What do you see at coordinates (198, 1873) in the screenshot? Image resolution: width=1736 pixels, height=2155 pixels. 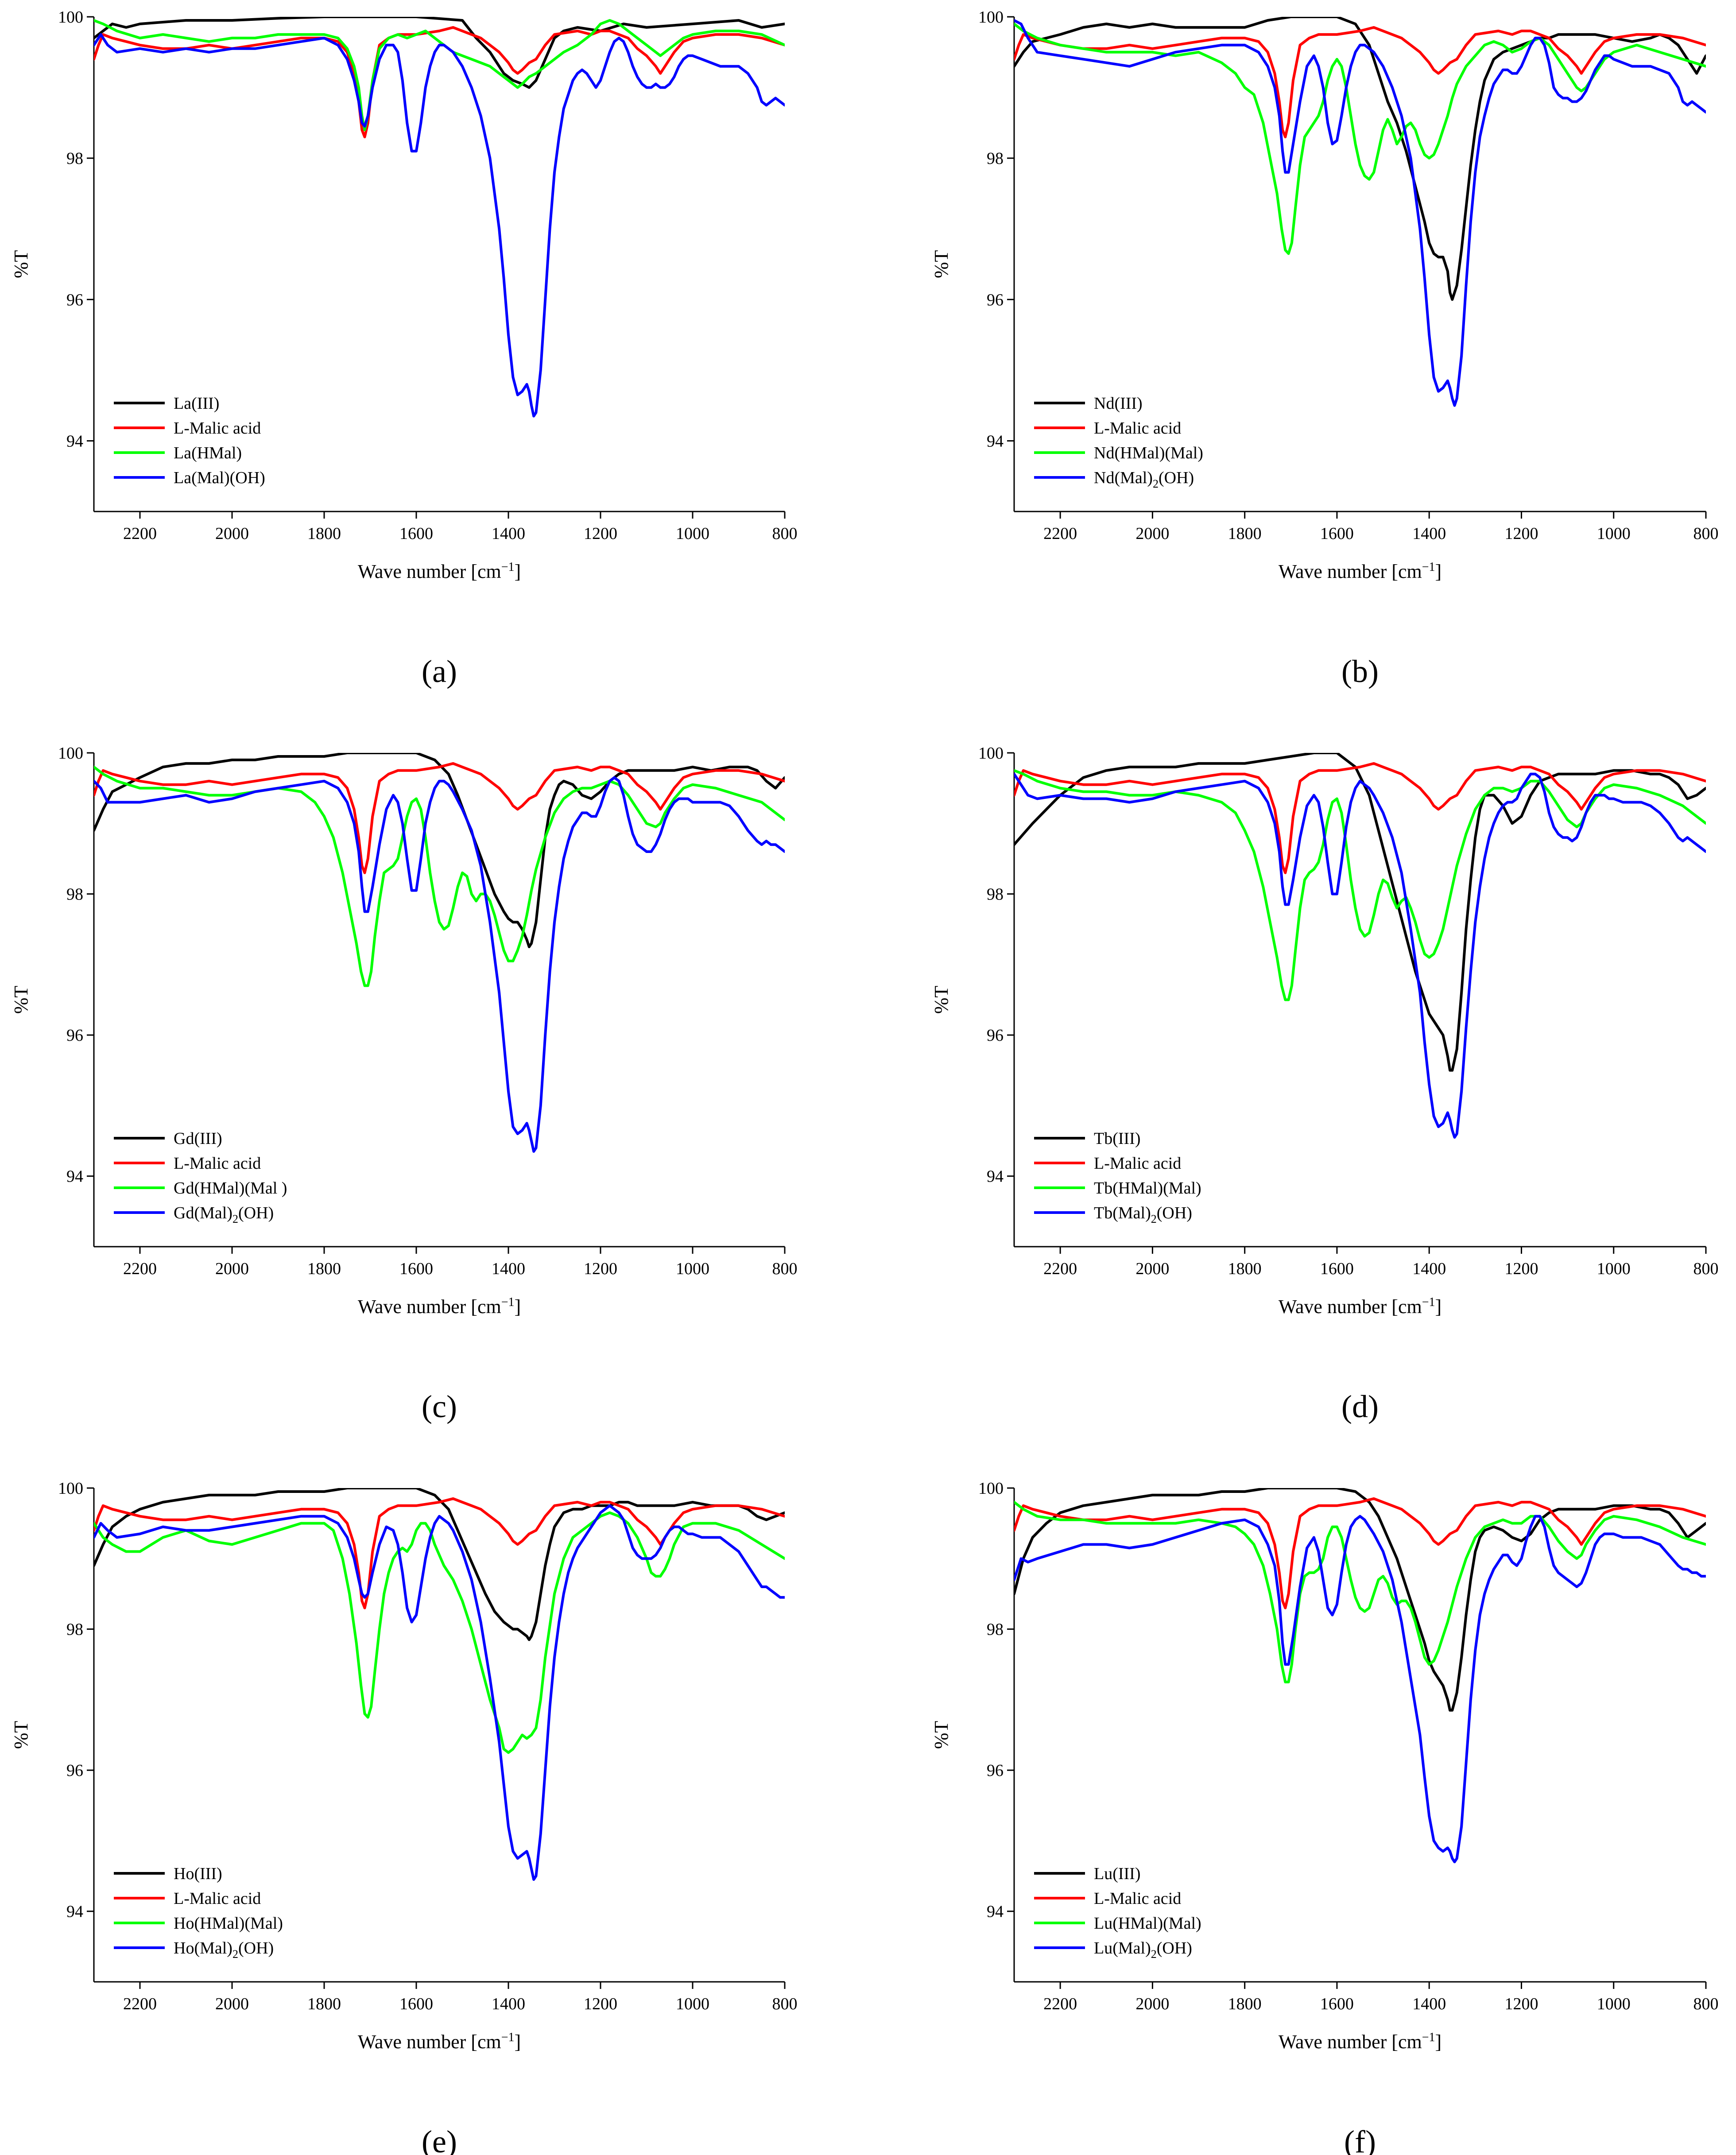 I see `legend-label: Ho(III)` at bounding box center [198, 1873].